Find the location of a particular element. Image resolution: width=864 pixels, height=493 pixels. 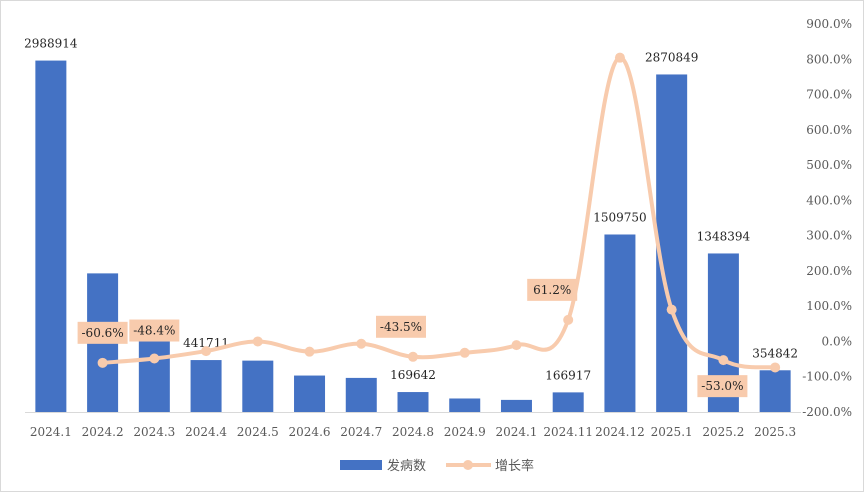

legend: 发病数 增长率 is located at coordinates (437, 466).